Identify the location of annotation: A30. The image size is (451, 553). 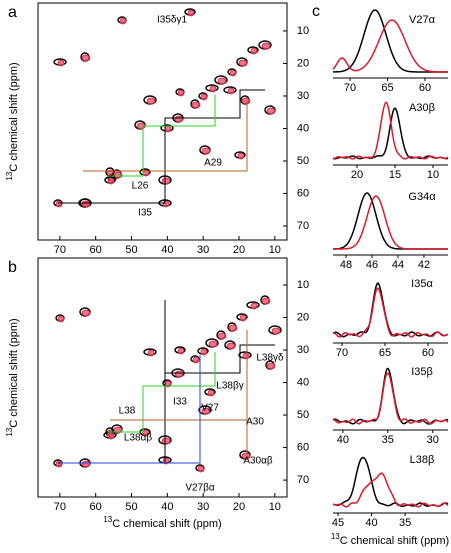
(255, 422).